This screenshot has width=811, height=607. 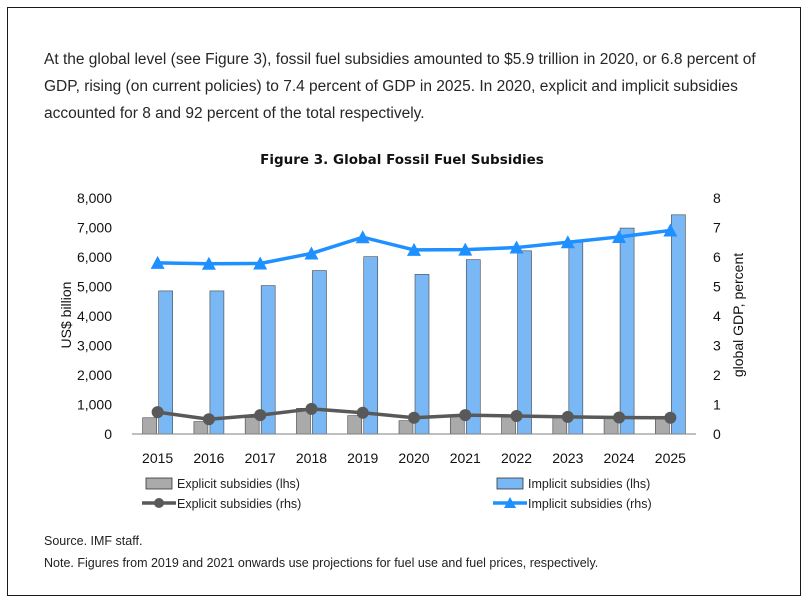 What do you see at coordinates (516, 416) in the screenshot?
I see `point-explicit-2022` at bounding box center [516, 416].